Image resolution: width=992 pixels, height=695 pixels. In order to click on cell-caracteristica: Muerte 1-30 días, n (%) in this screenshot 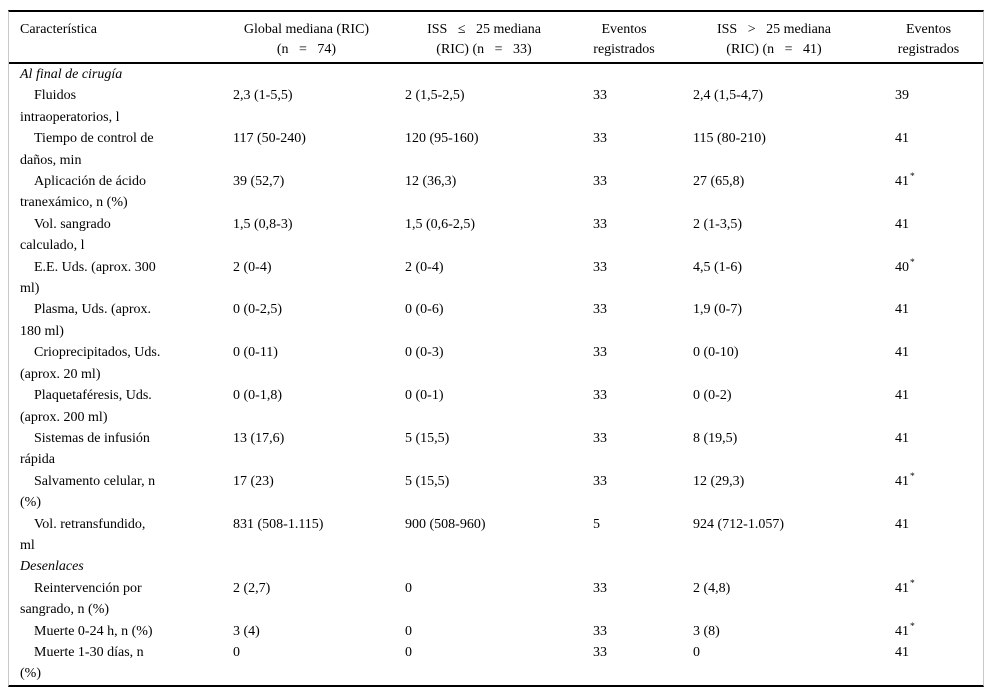, I will do `click(82, 663)`.